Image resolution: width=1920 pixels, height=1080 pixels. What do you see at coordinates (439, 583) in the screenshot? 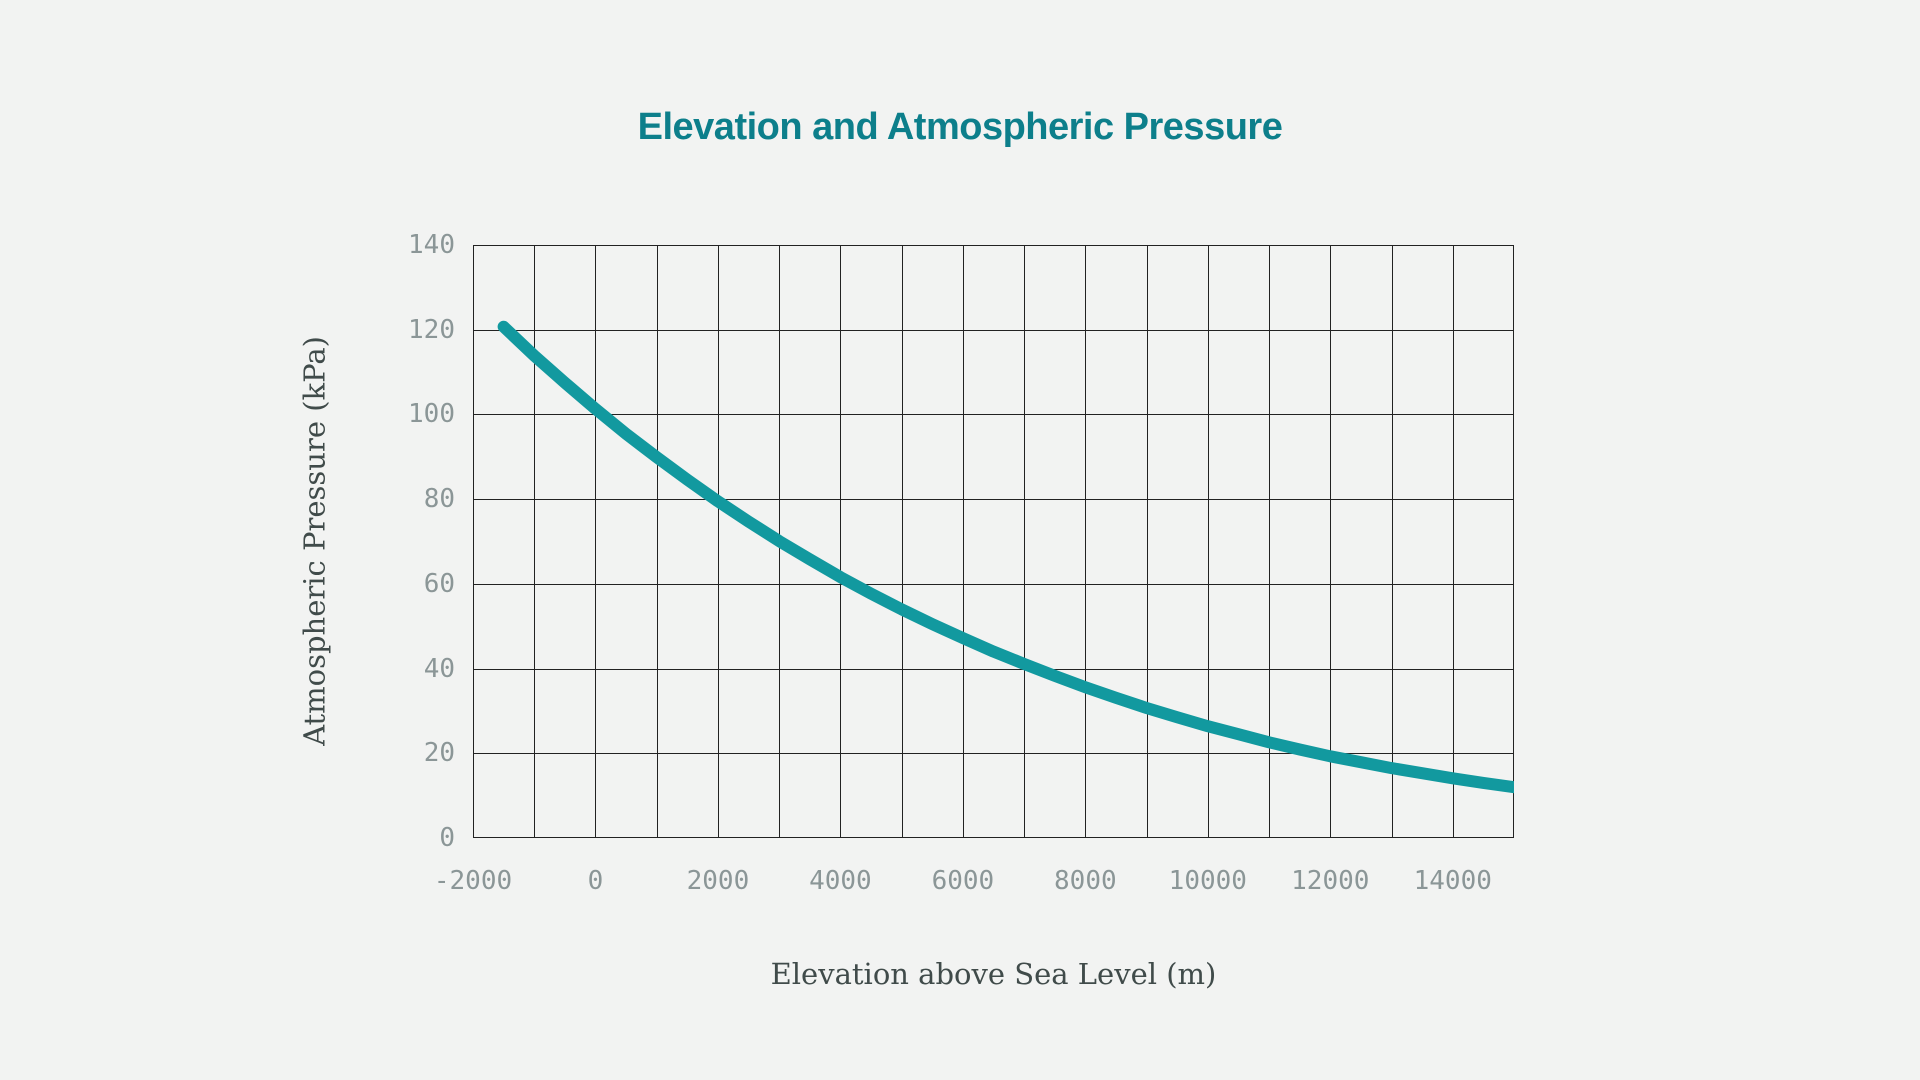
I see `y-tick-label: 60` at bounding box center [439, 583].